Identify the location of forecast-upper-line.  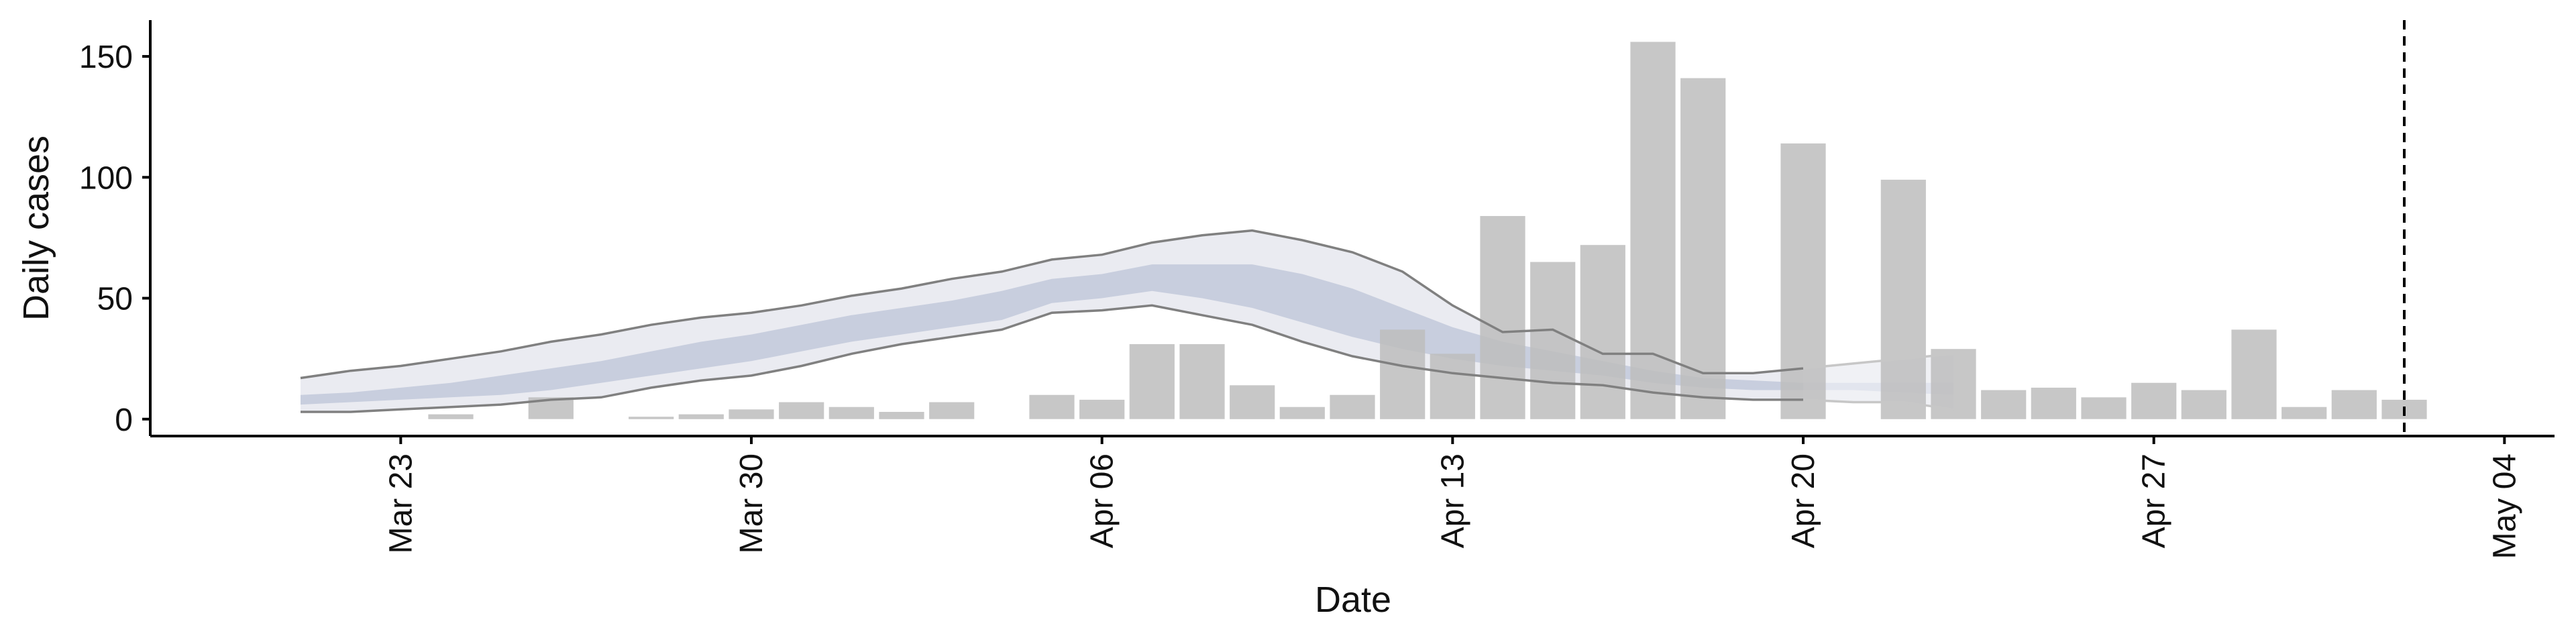
(1878, 361).